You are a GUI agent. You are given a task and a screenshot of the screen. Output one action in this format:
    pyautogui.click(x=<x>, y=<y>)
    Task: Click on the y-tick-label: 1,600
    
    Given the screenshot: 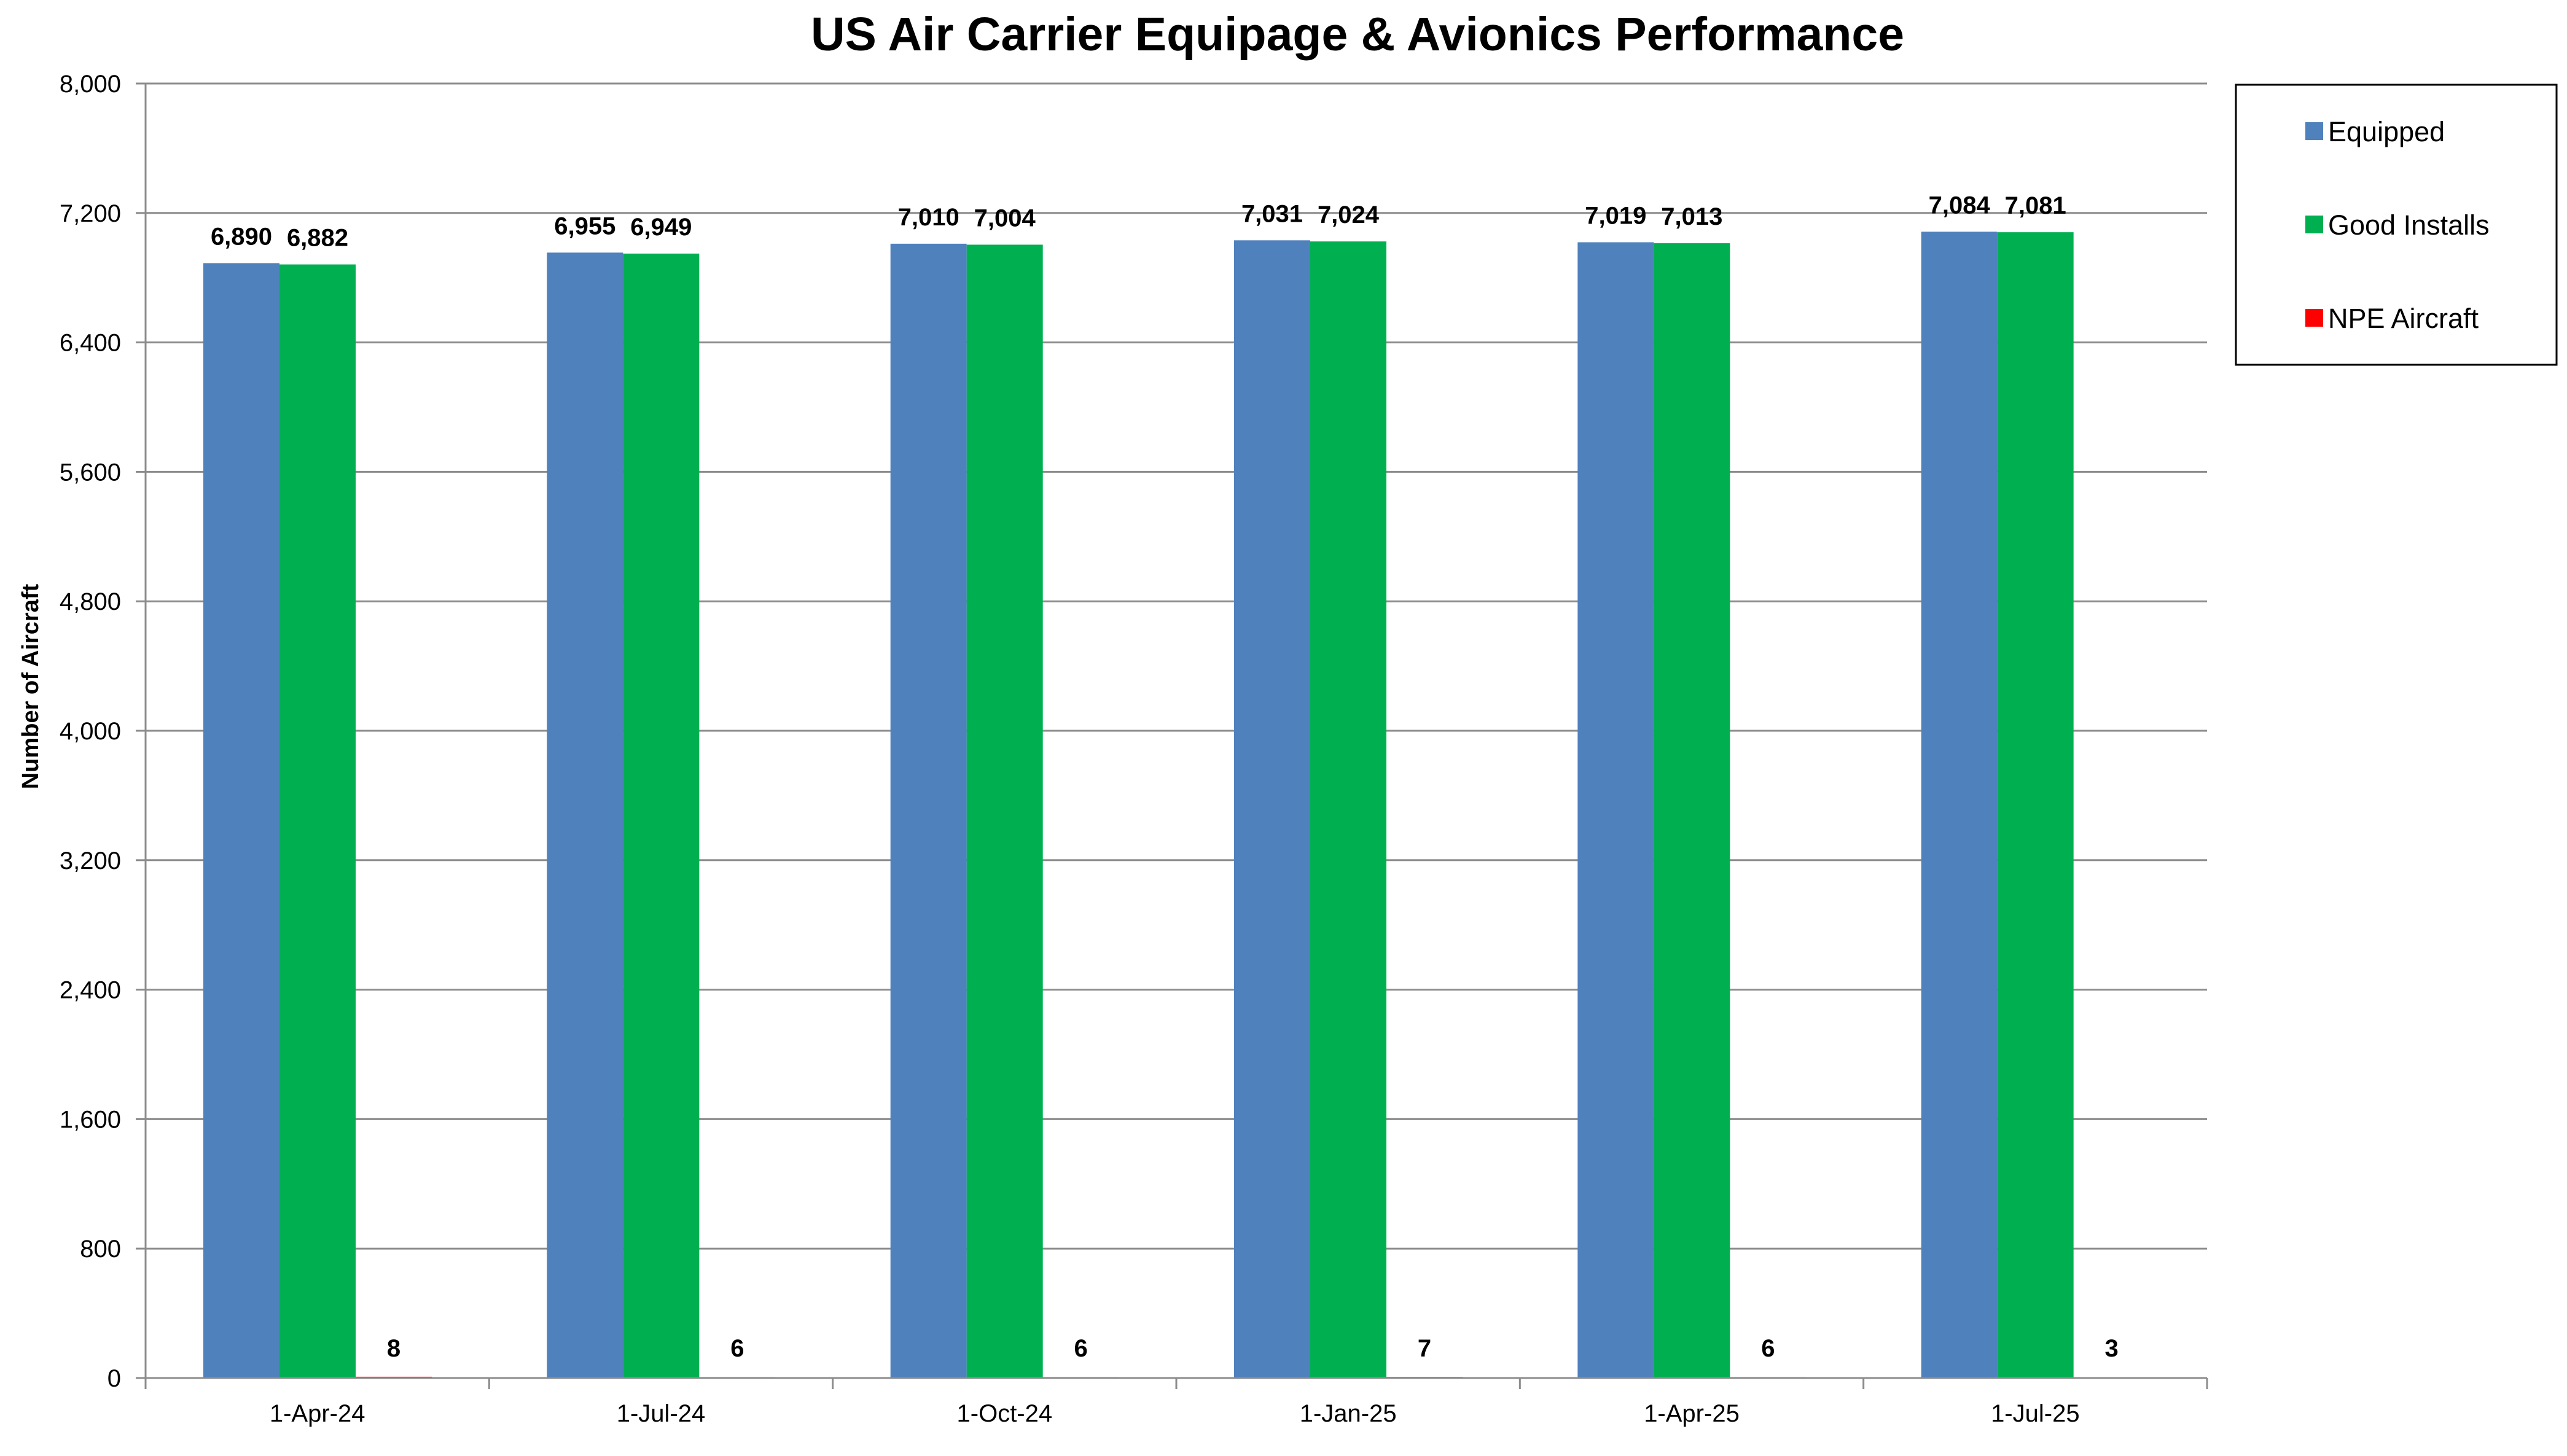 What is the action you would take?
    pyautogui.click(x=90, y=1119)
    